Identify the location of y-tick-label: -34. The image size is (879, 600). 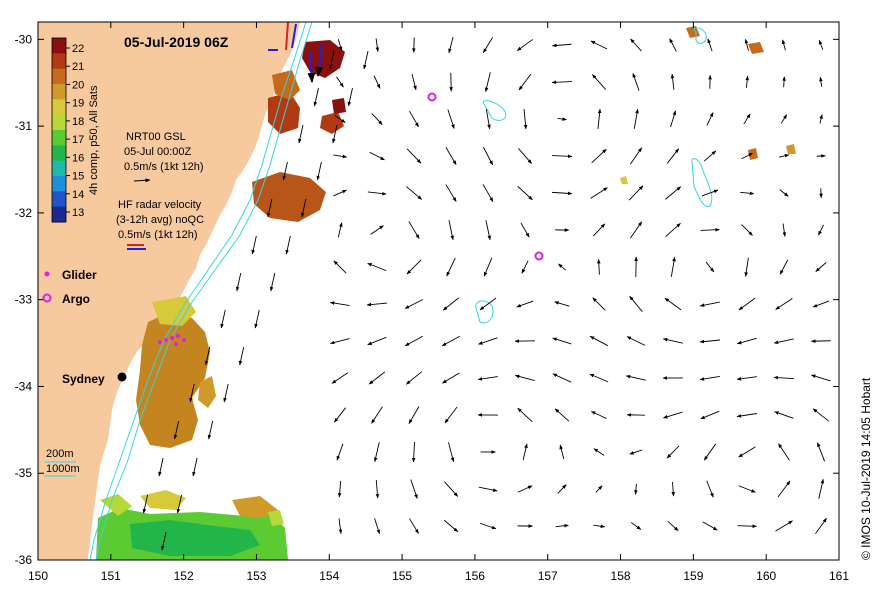
(24, 386).